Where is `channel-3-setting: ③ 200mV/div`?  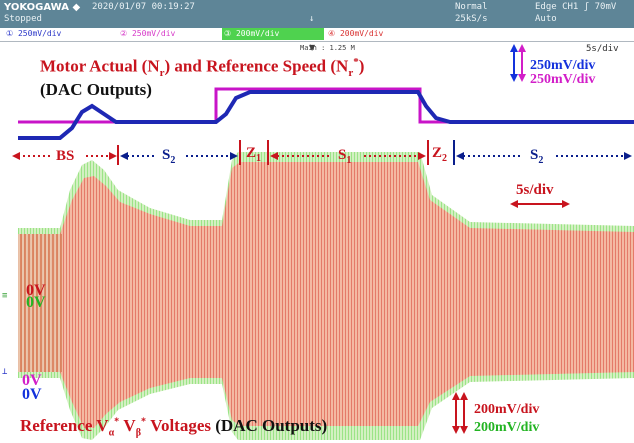 channel-3-setting: ③ 200mV/div is located at coordinates (273, 34).